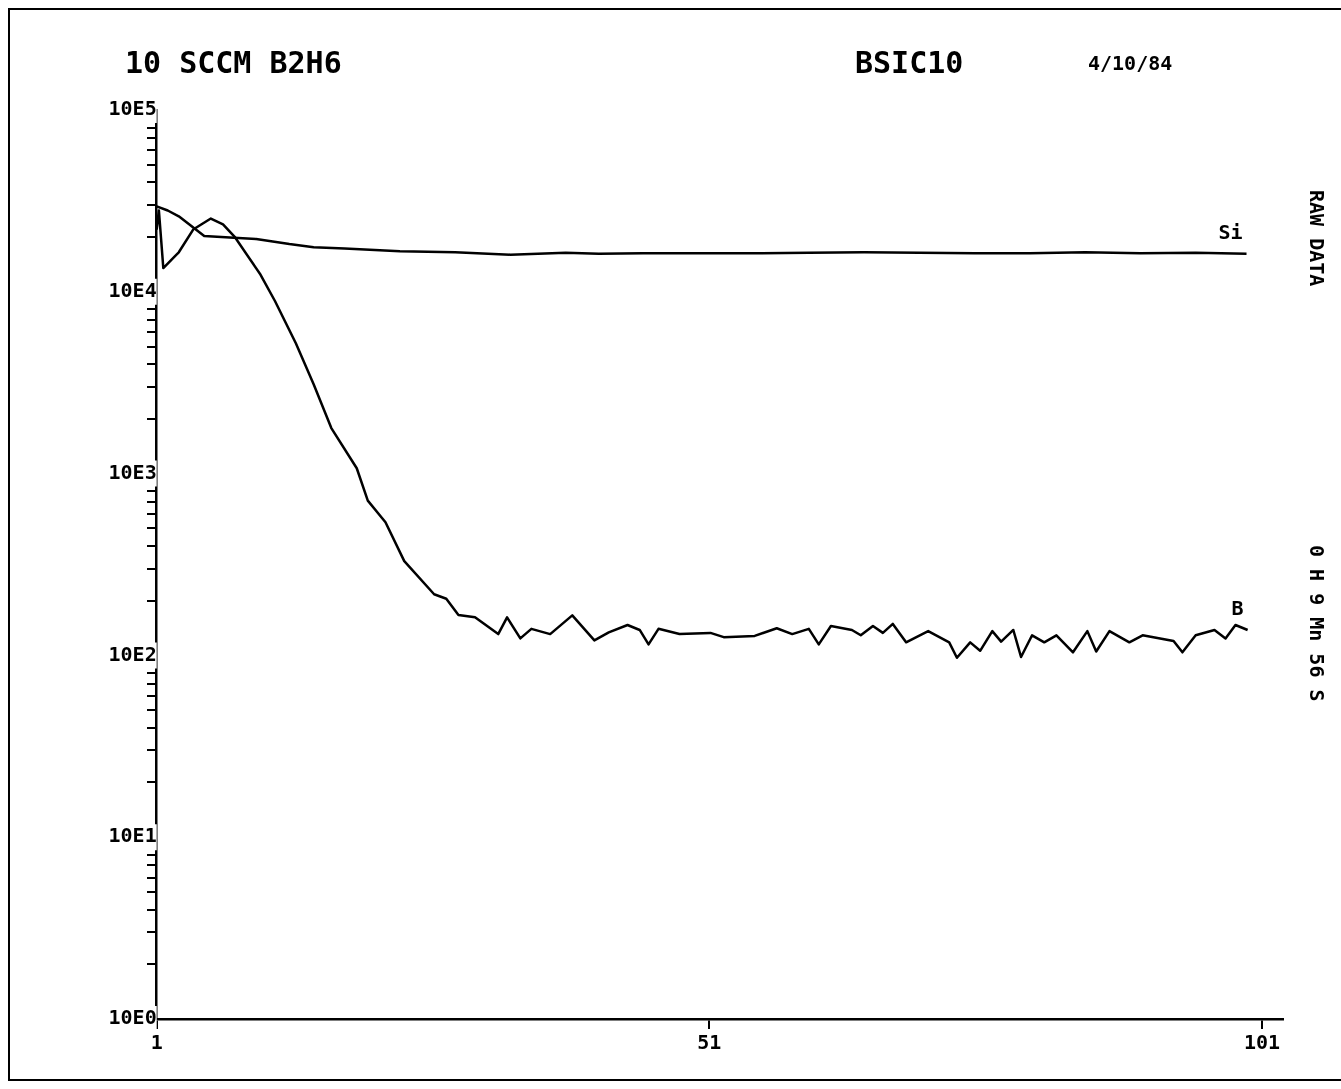  I want to click on series-label: B, so click(1237, 608).